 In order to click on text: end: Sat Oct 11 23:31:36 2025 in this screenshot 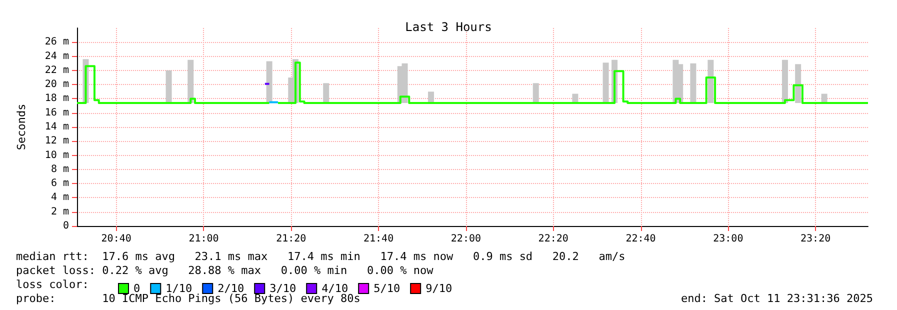, I will do `click(777, 298)`.